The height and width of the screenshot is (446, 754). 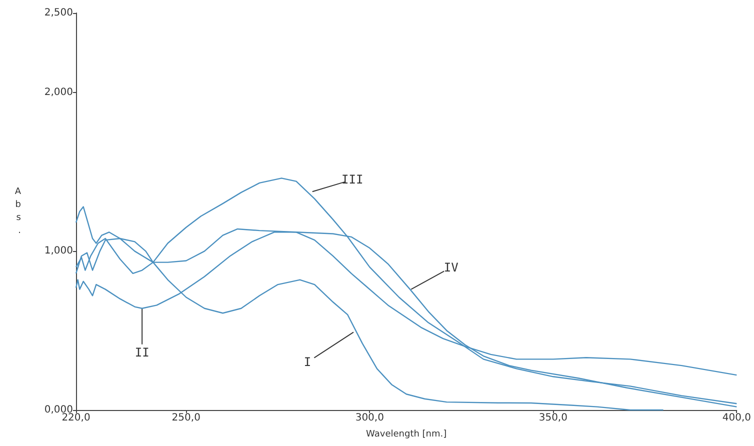 I want to click on x-tick-label: 350,0, so click(x=553, y=418).